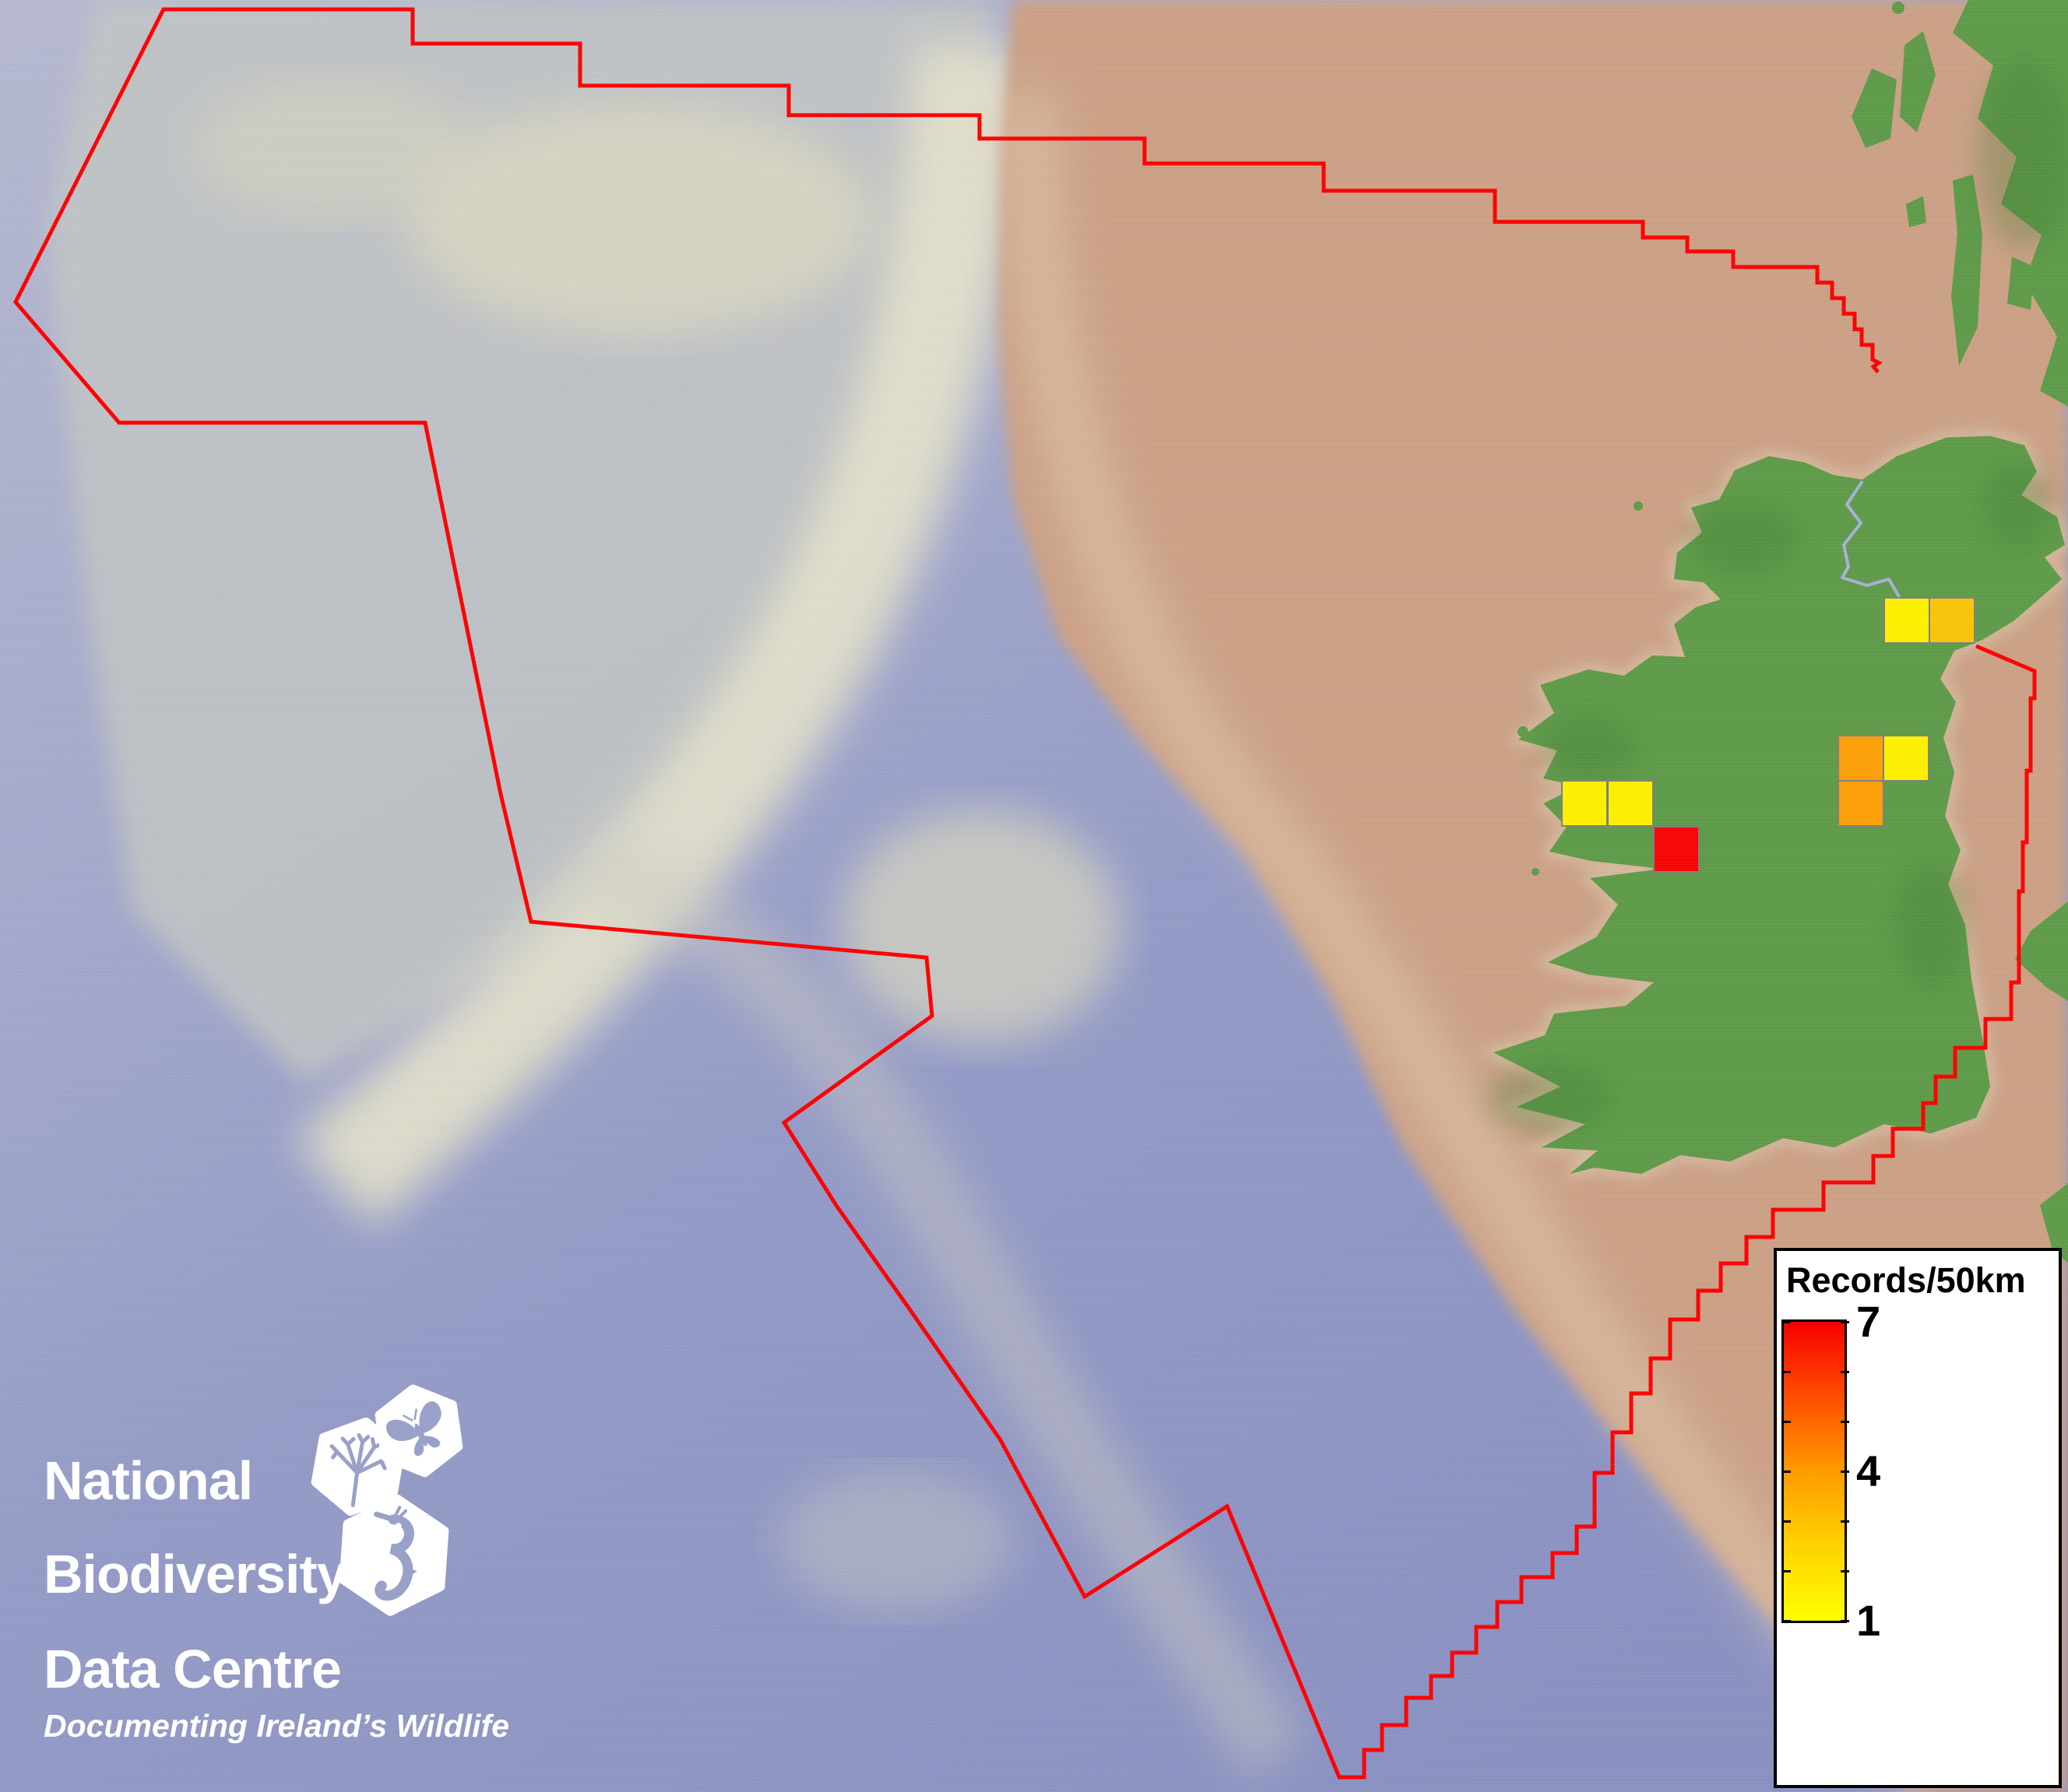  What do you see at coordinates (195, 1574) in the screenshot?
I see `logo-line-biodiversity: Biodiversity` at bounding box center [195, 1574].